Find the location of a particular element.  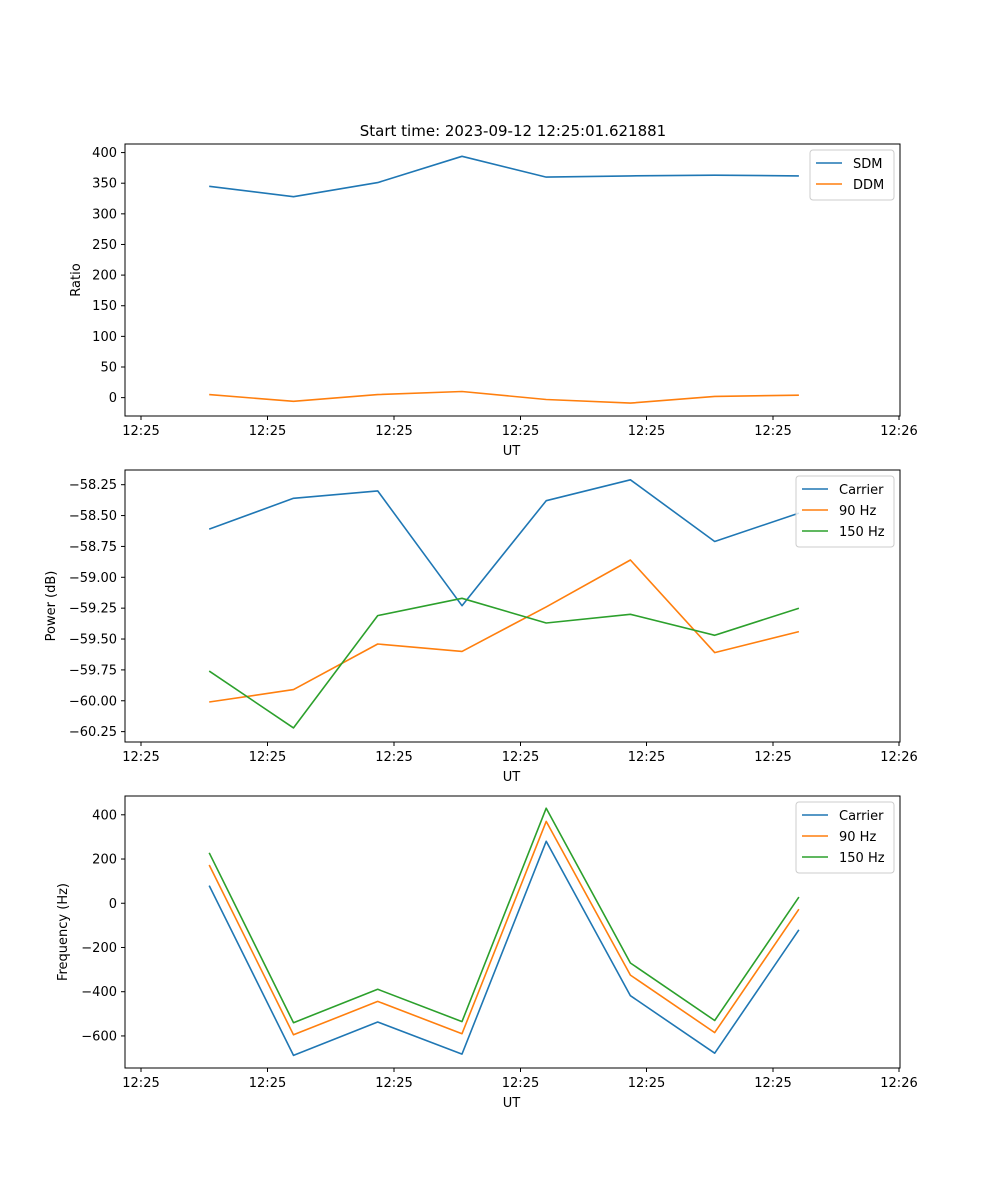

y-tick-label: 350 is located at coordinates (104, 184).